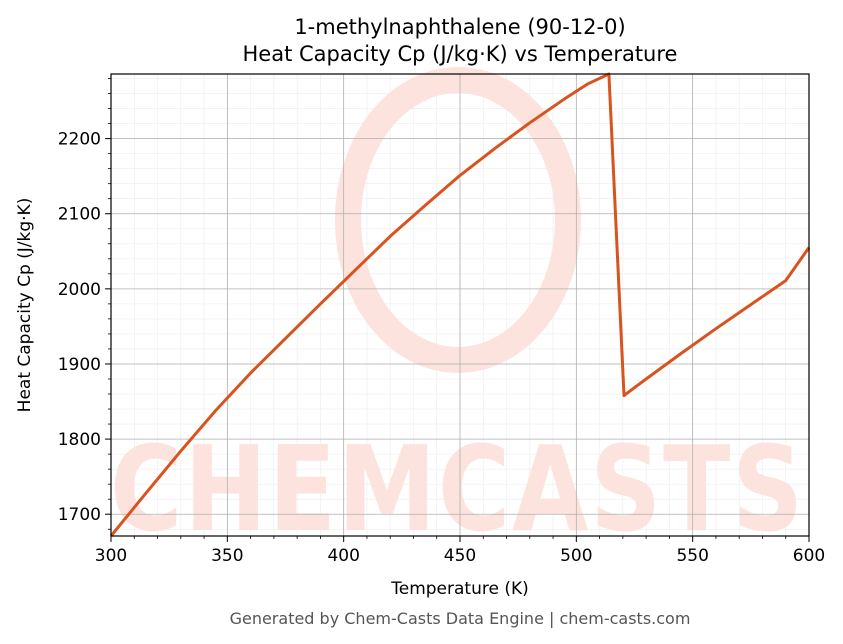 The width and height of the screenshot is (843, 644). Describe the element at coordinates (79, 440) in the screenshot. I see `y-tick-label: 1800` at that location.